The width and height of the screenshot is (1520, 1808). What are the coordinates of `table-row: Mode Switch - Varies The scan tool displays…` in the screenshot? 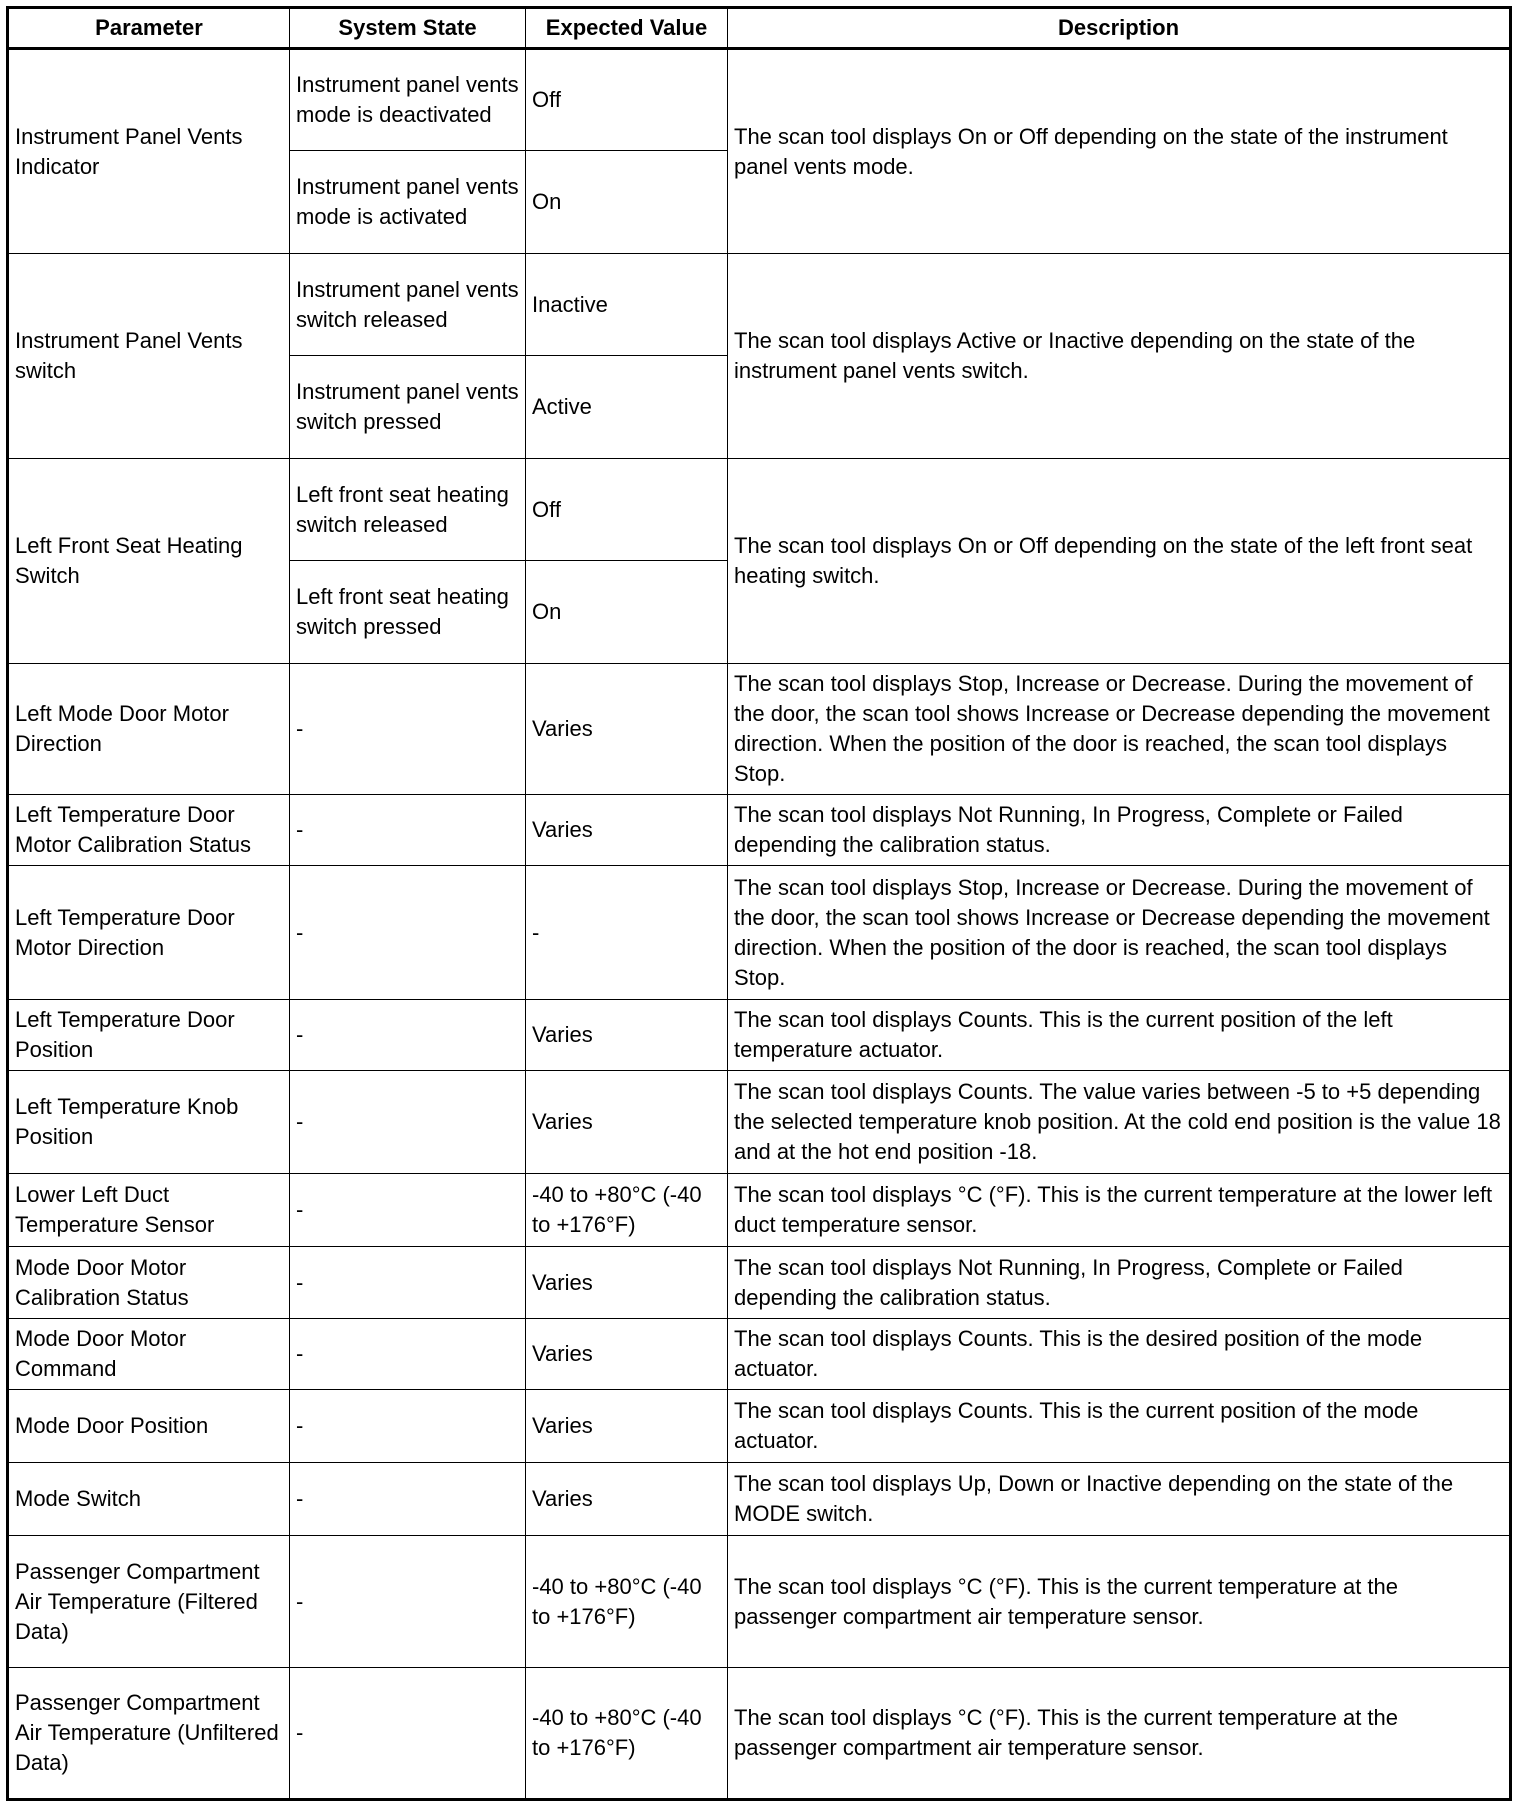 It's located at (759, 1499).